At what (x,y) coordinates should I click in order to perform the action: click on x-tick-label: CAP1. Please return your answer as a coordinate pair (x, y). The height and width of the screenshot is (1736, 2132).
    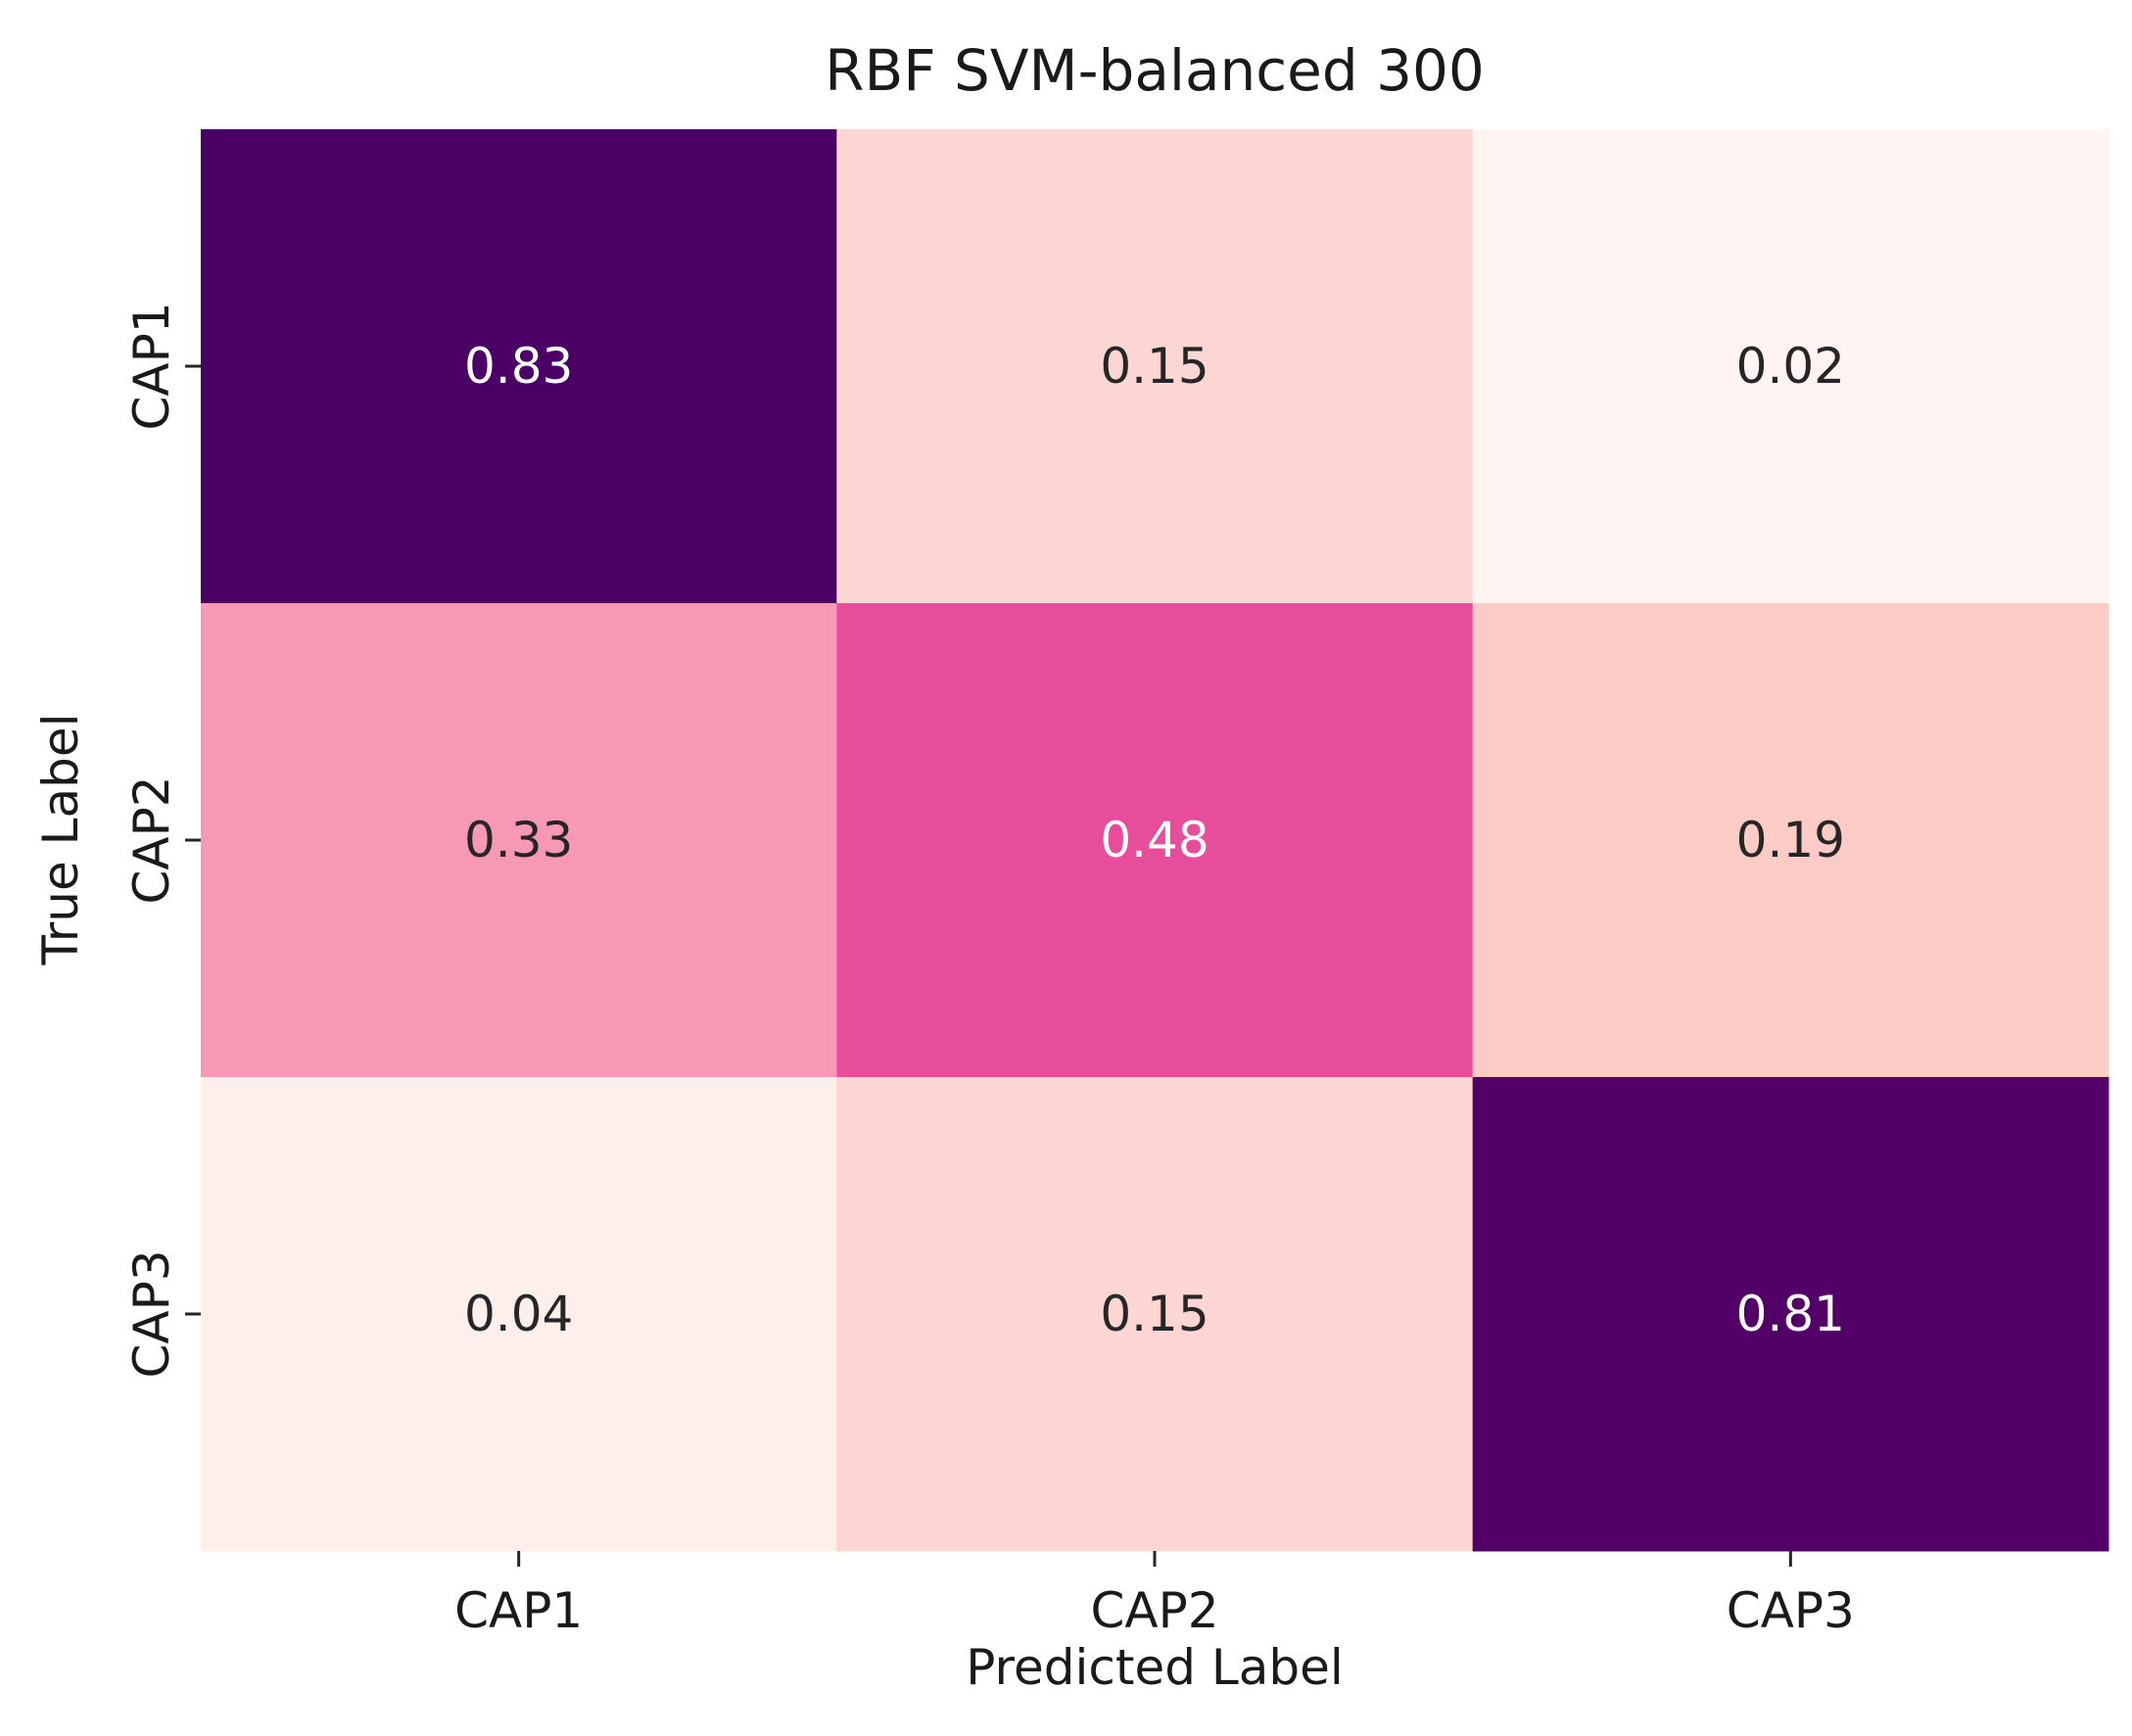
    Looking at the image, I should click on (518, 1610).